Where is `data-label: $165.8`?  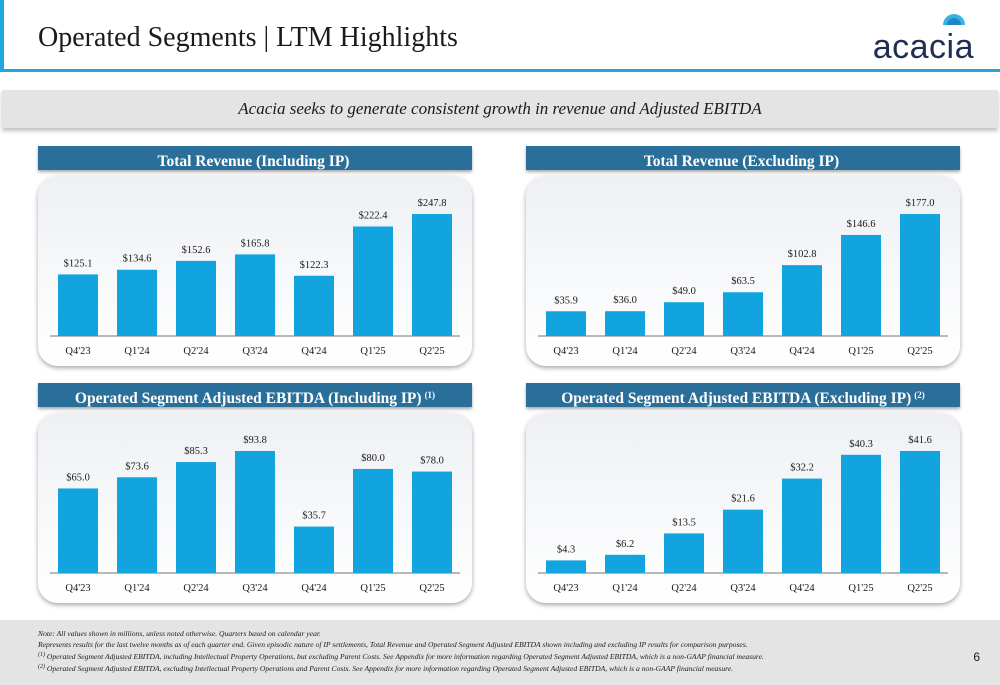
data-label: $165.8 is located at coordinates (255, 243).